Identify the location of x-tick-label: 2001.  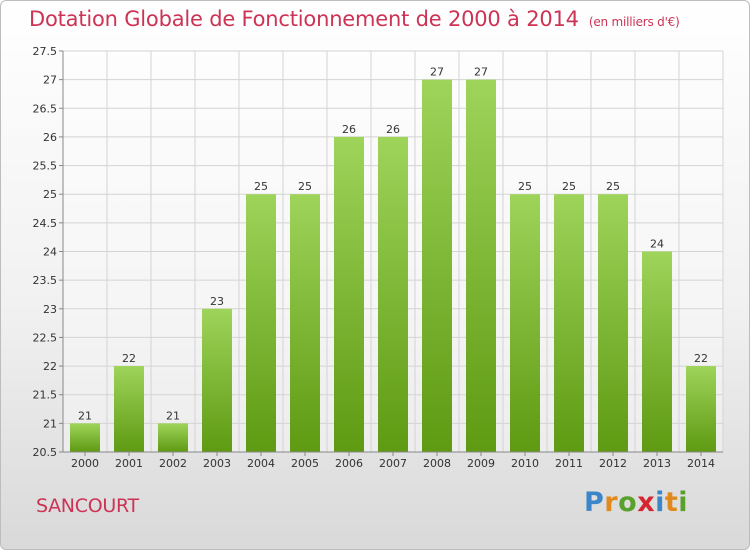
(129, 463).